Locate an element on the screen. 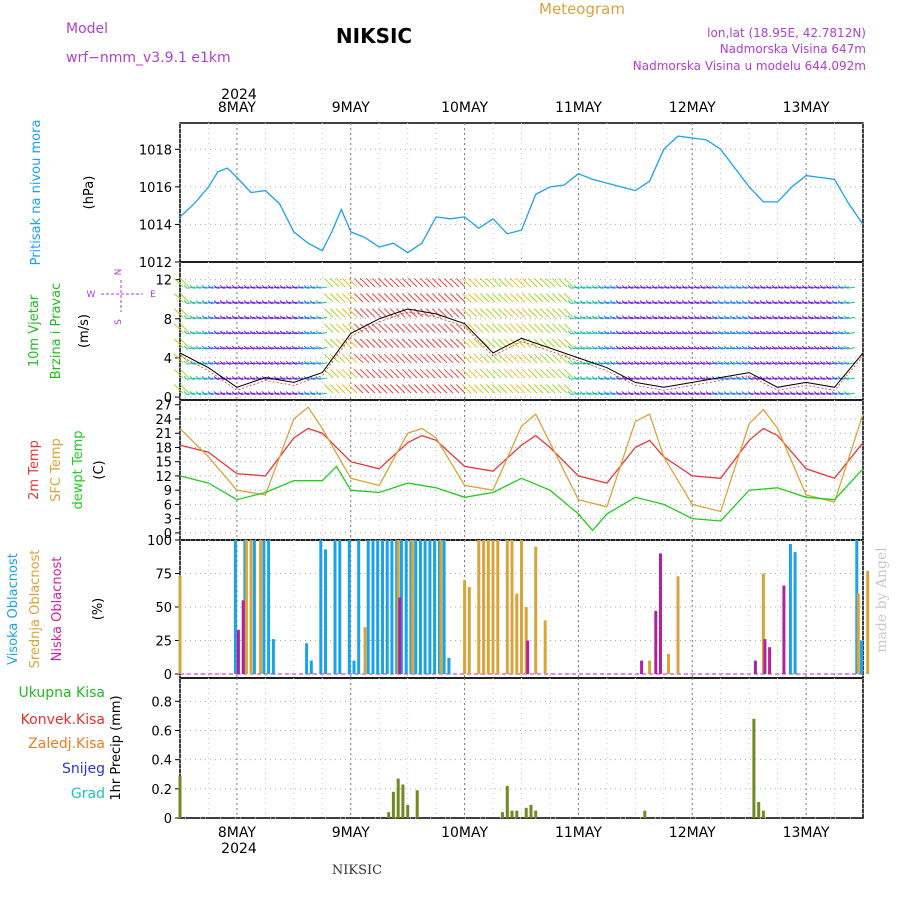 The height and width of the screenshot is (900, 900). y-tick-label: 1014 is located at coordinates (155, 225).